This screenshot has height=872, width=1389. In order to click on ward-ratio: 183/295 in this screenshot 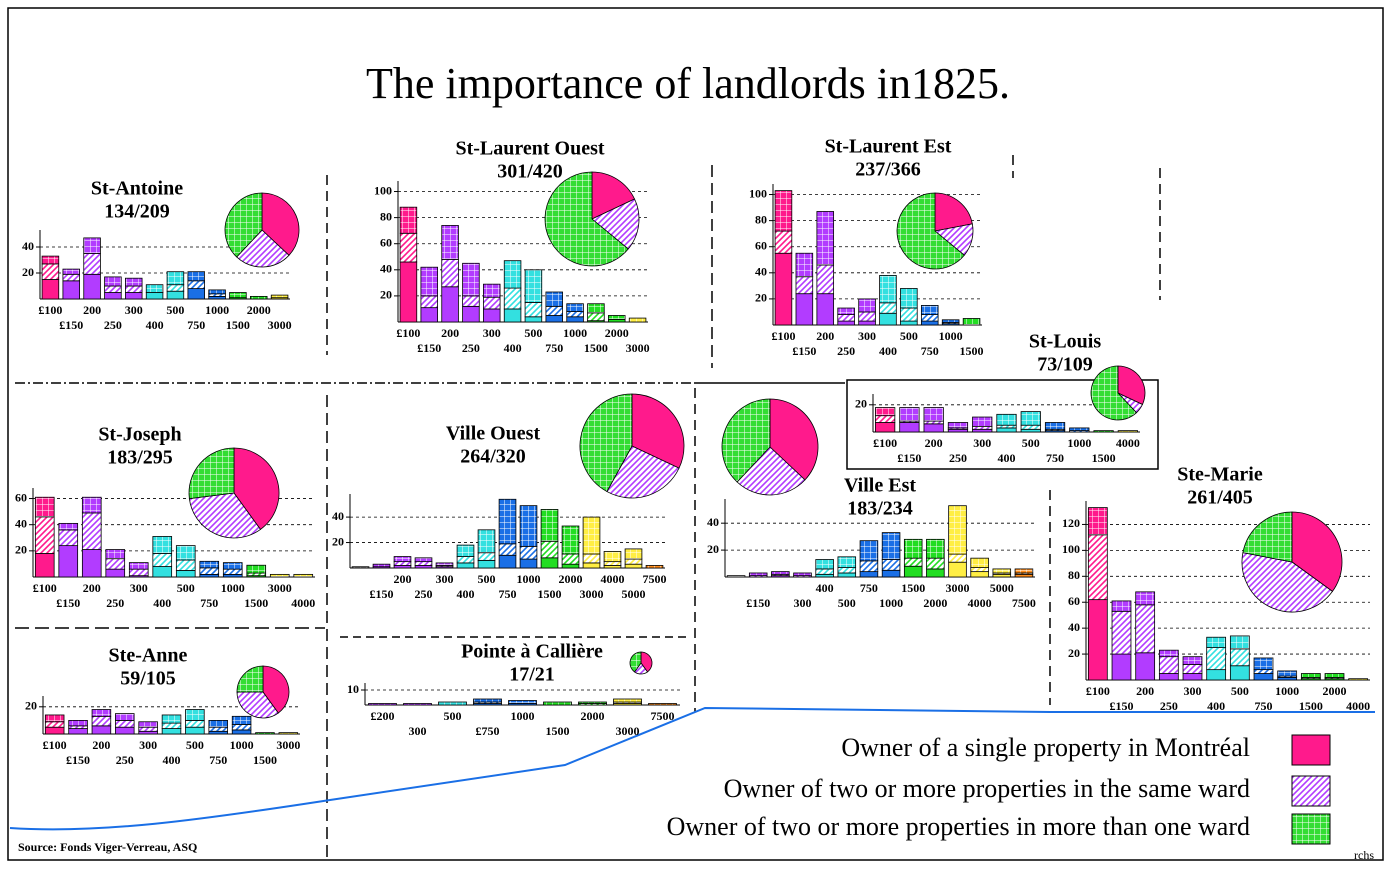, I will do `click(140, 458)`.